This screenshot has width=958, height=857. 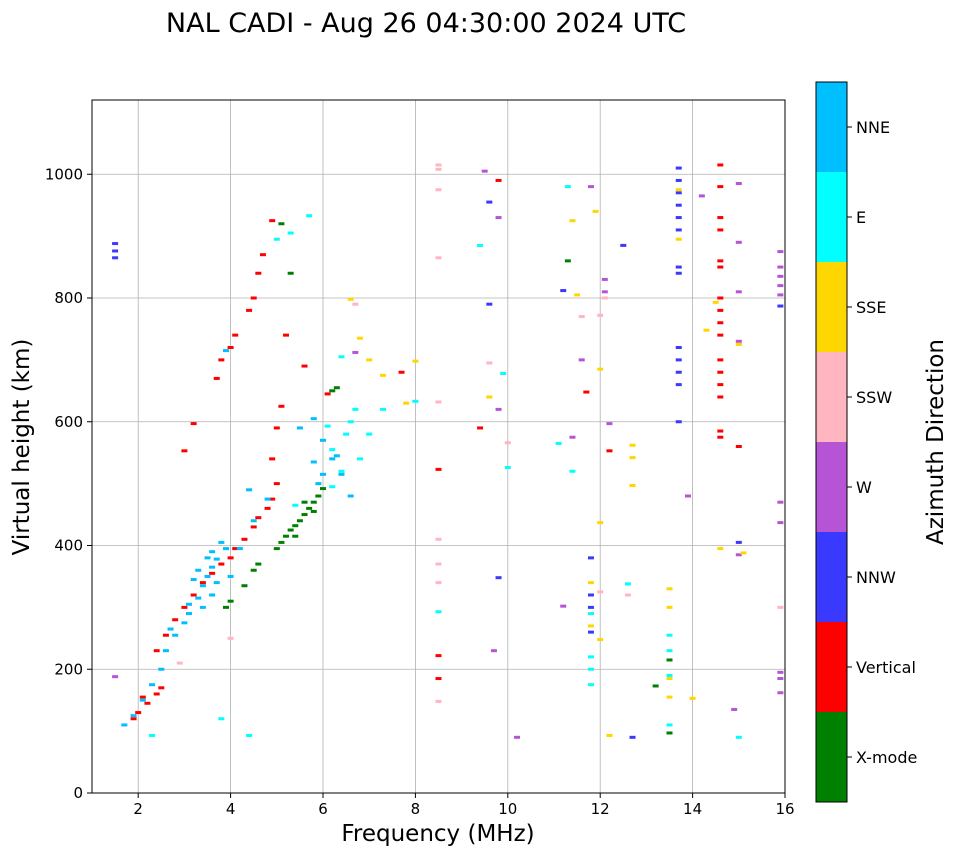 I want to click on x-axis-label: Frequency (MHz), so click(x=437, y=834).